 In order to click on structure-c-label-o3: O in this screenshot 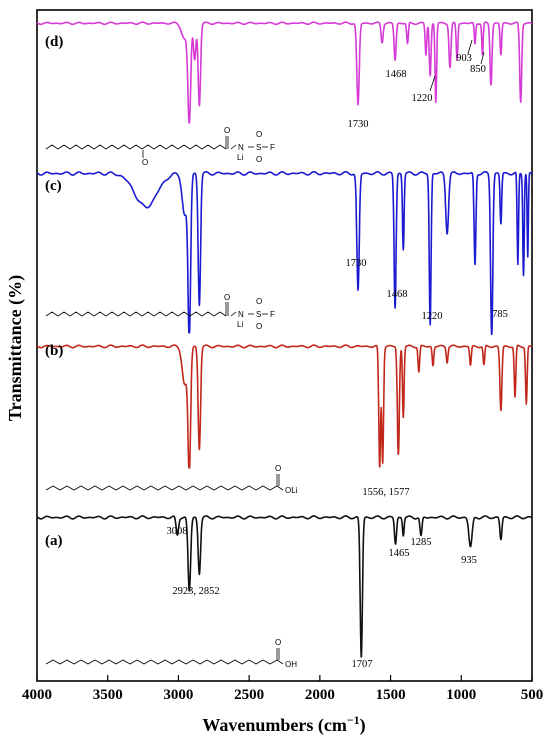, I will do `click(259, 326)`.